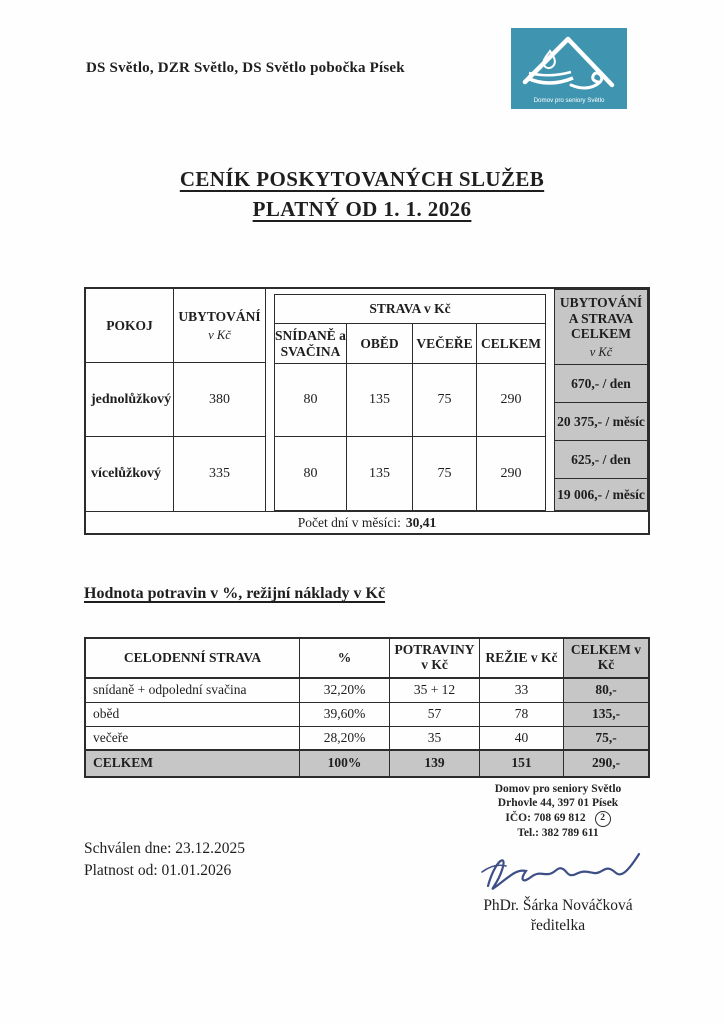 This screenshot has width=724, height=1024. What do you see at coordinates (601, 384) in the screenshot?
I see `cell-total-day: 670,- / den` at bounding box center [601, 384].